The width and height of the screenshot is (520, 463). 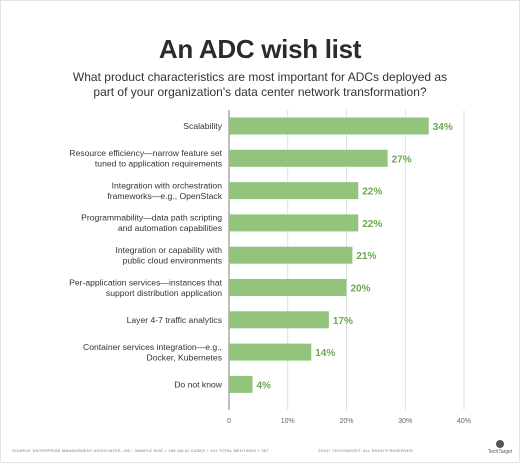 I want to click on category-label-line: and automation capabilities, so click(x=170, y=228).